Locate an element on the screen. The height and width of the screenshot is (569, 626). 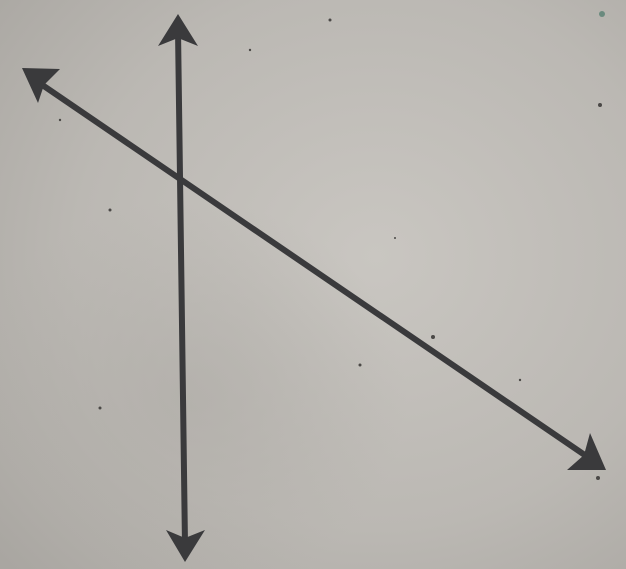
arrowhead-right is located at coordinates (586, 451).